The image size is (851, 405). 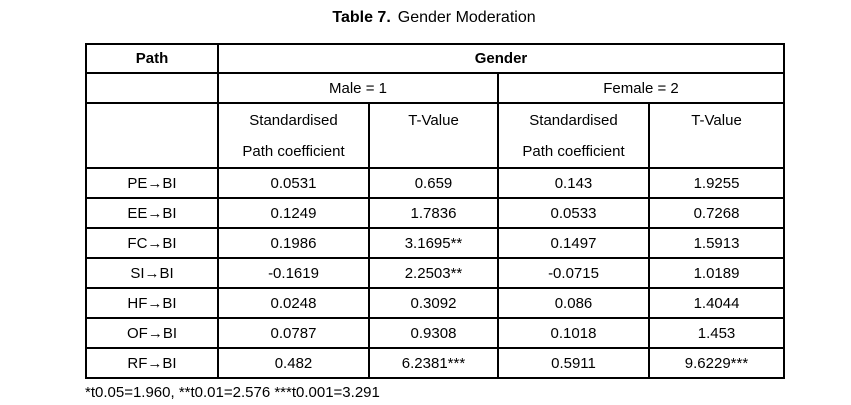 I want to click on path-cell: FC→BI, so click(x=152, y=243).